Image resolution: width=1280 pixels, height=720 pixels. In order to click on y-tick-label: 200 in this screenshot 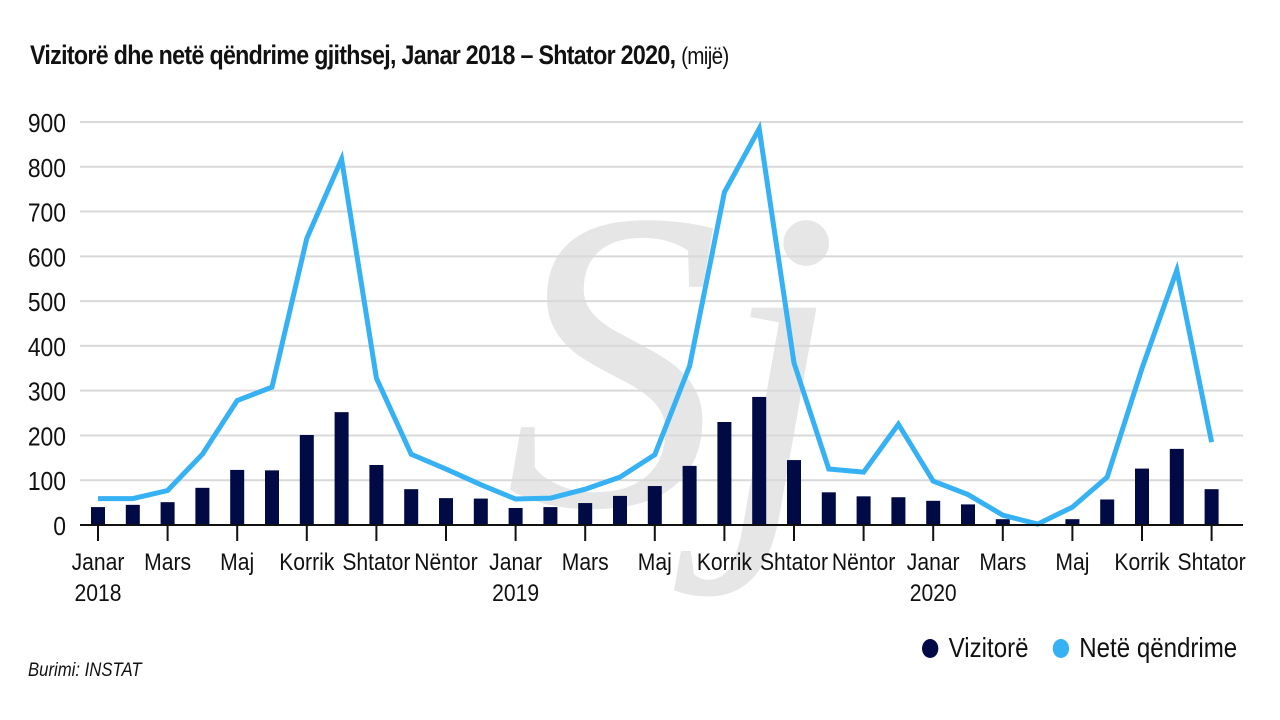, I will do `click(47, 437)`.